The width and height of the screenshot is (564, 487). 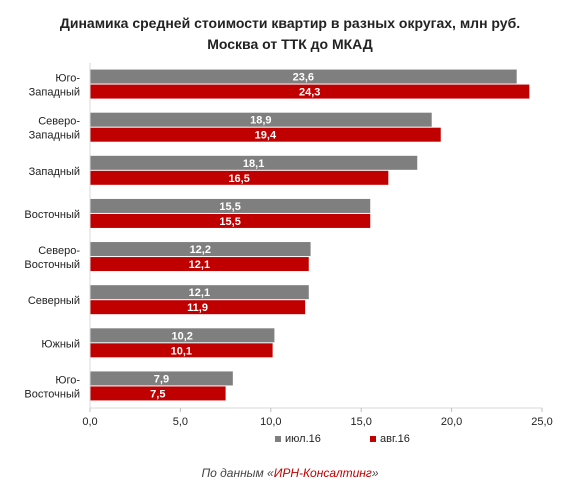 What do you see at coordinates (59, 251) in the screenshot?
I see `category-label-4-0: Северо-` at bounding box center [59, 251].